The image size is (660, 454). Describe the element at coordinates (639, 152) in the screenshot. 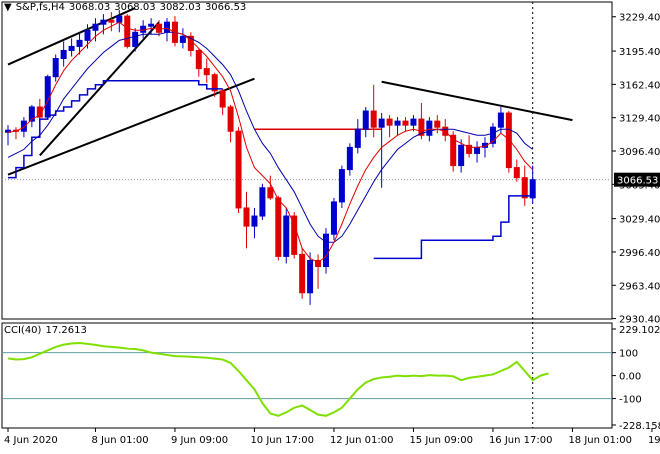

I see `price-tick-label: 3096.40` at that location.